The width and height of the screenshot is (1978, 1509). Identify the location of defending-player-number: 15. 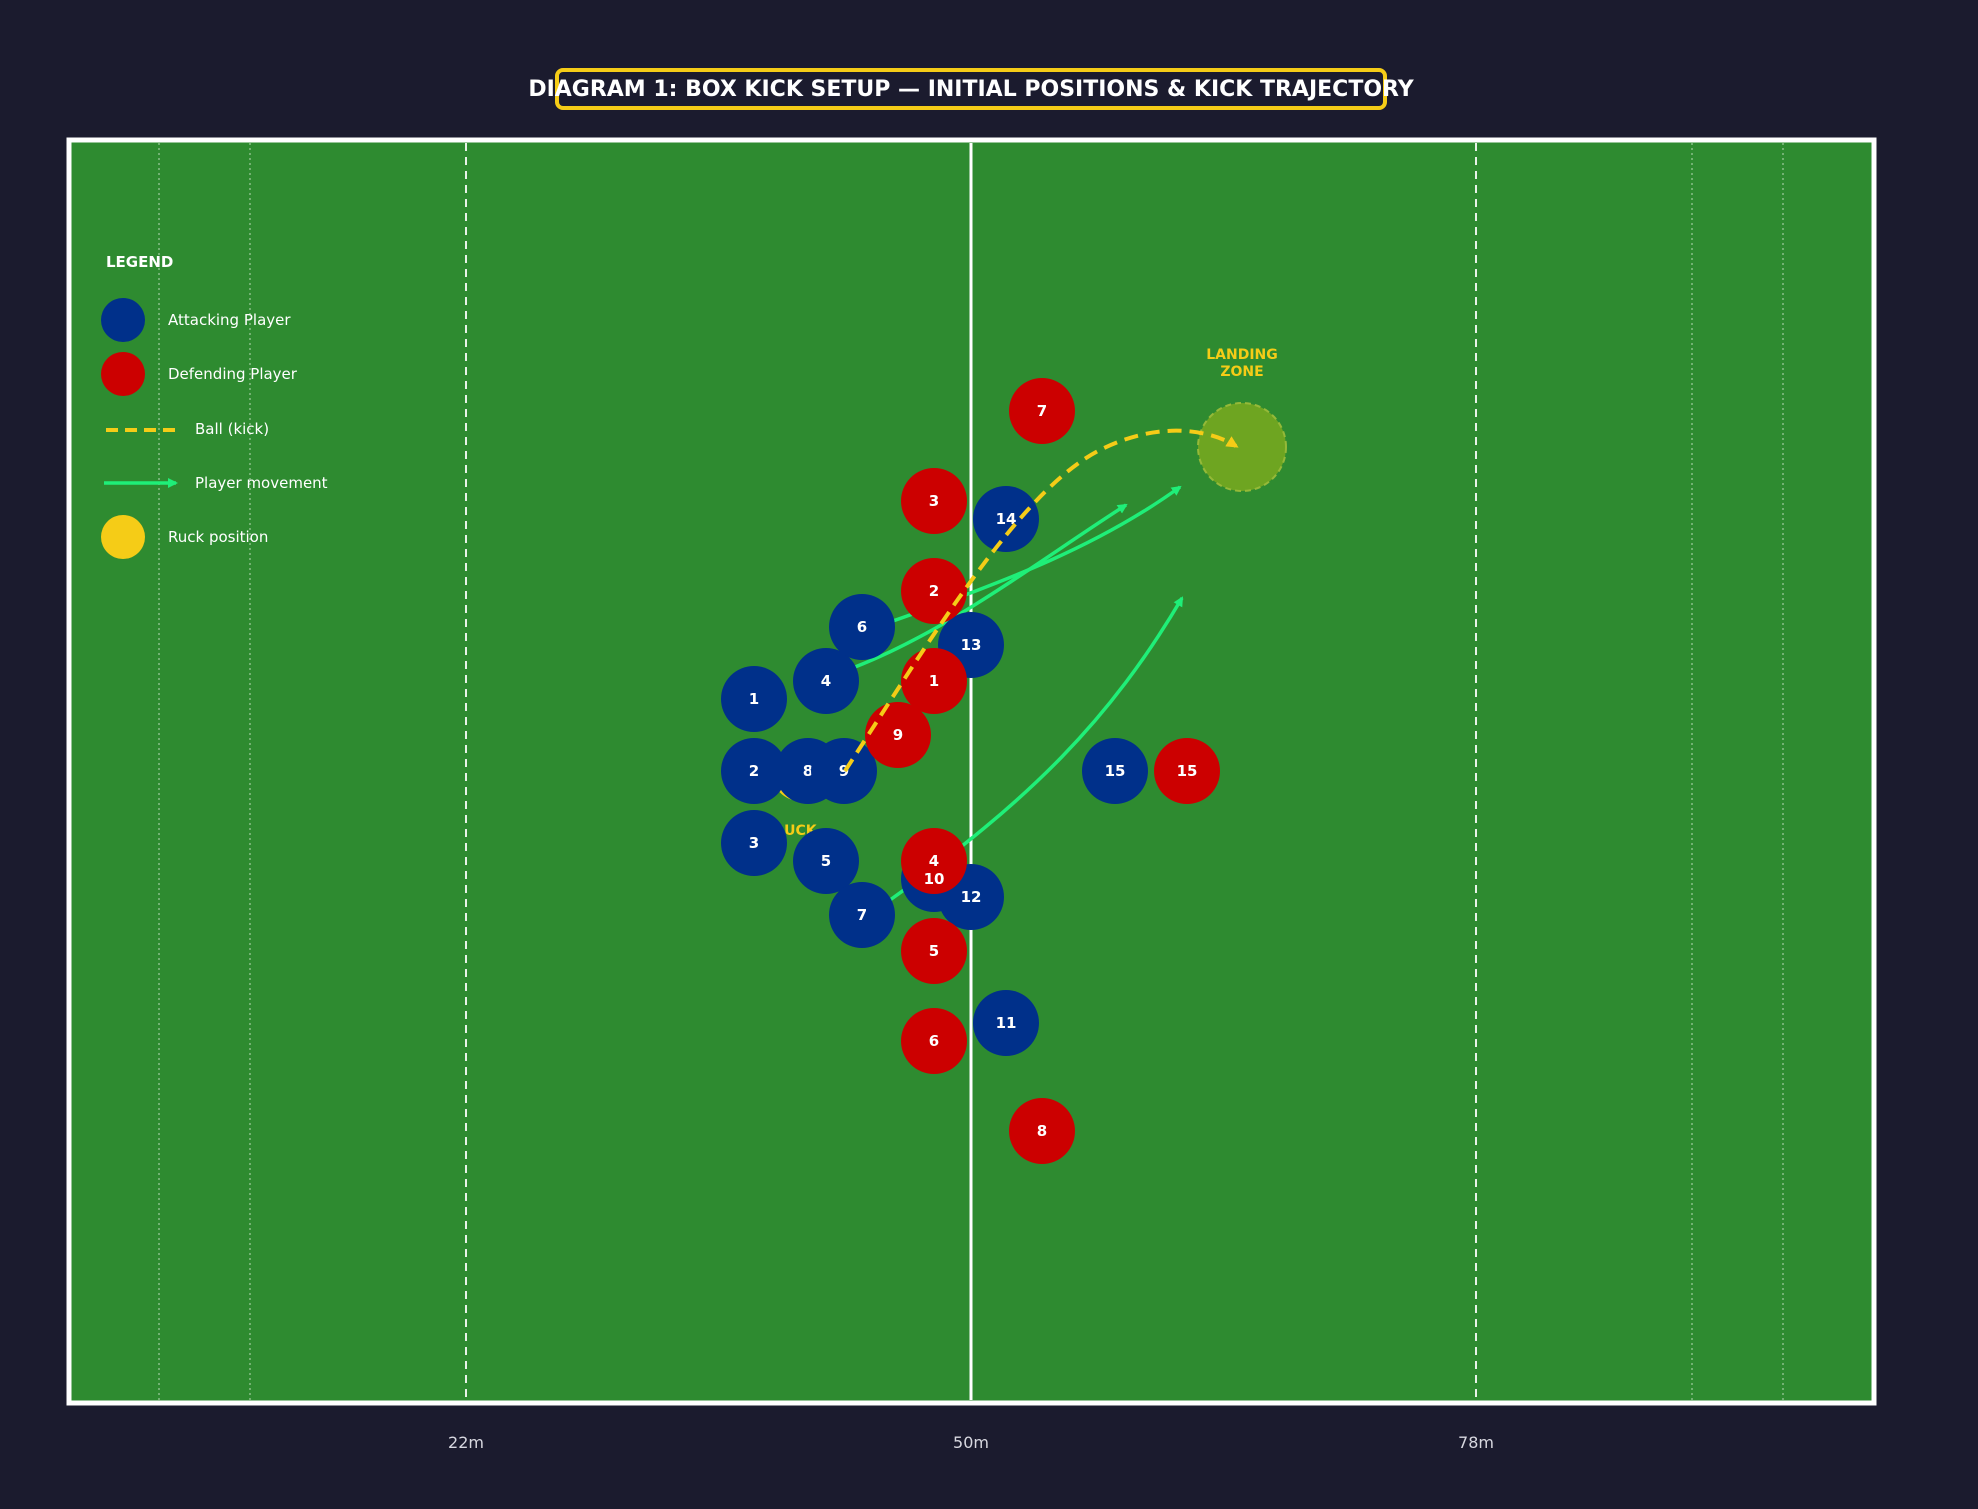
(1187, 771).